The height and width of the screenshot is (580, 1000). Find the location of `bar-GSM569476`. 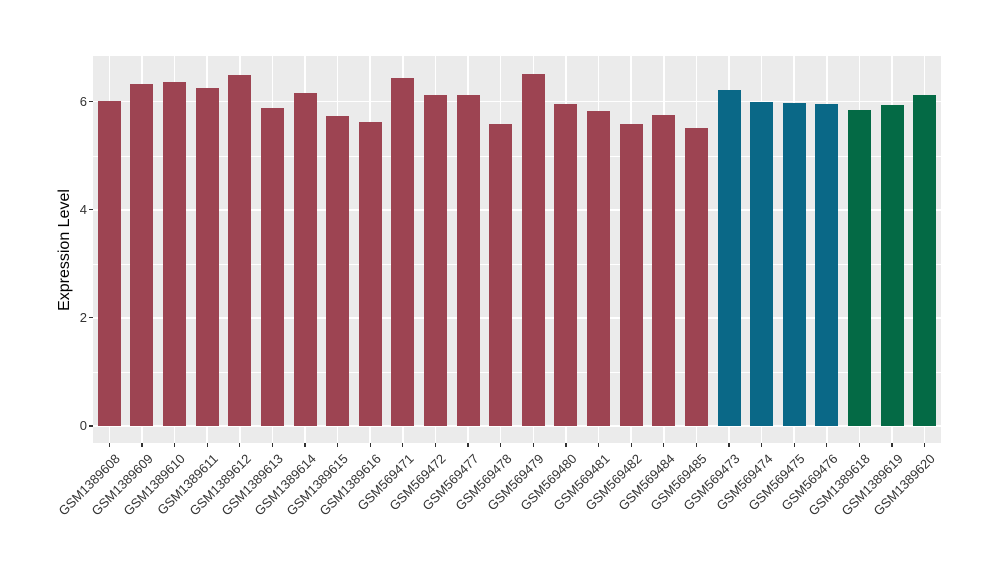

bar-GSM569476 is located at coordinates (827, 265).